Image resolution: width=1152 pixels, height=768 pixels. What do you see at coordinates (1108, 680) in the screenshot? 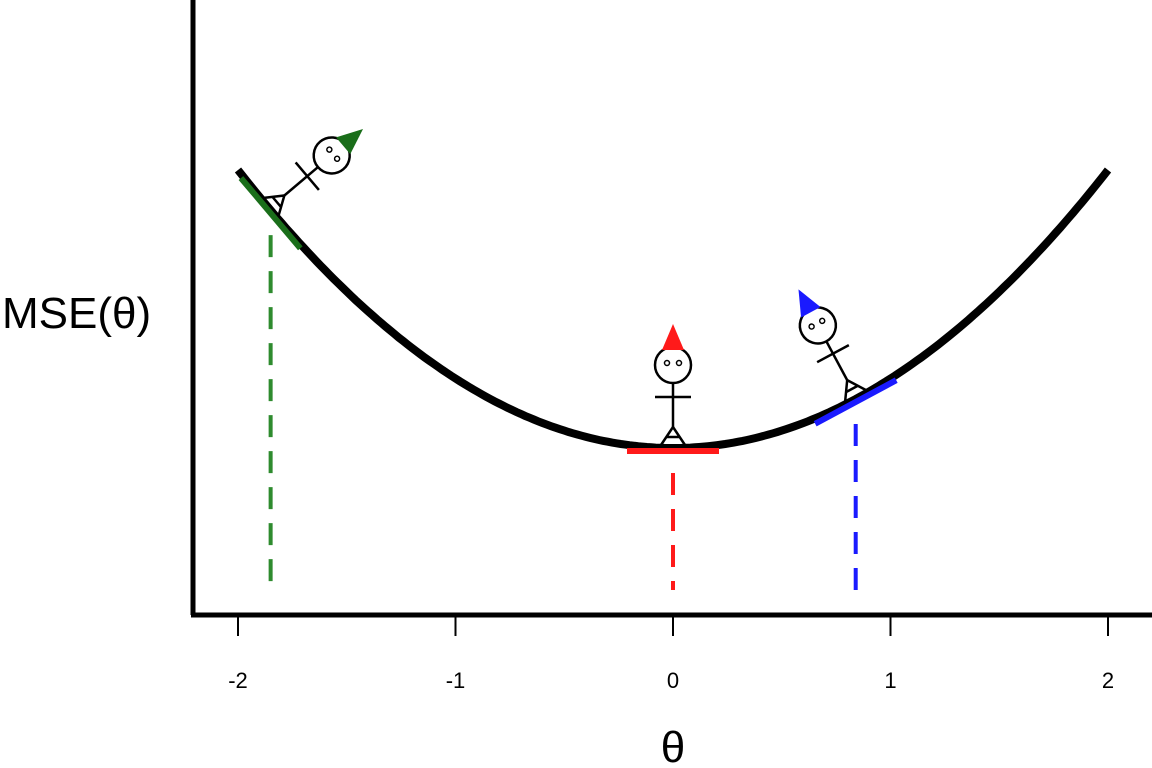
I see `x-tick-label: 2` at bounding box center [1108, 680].